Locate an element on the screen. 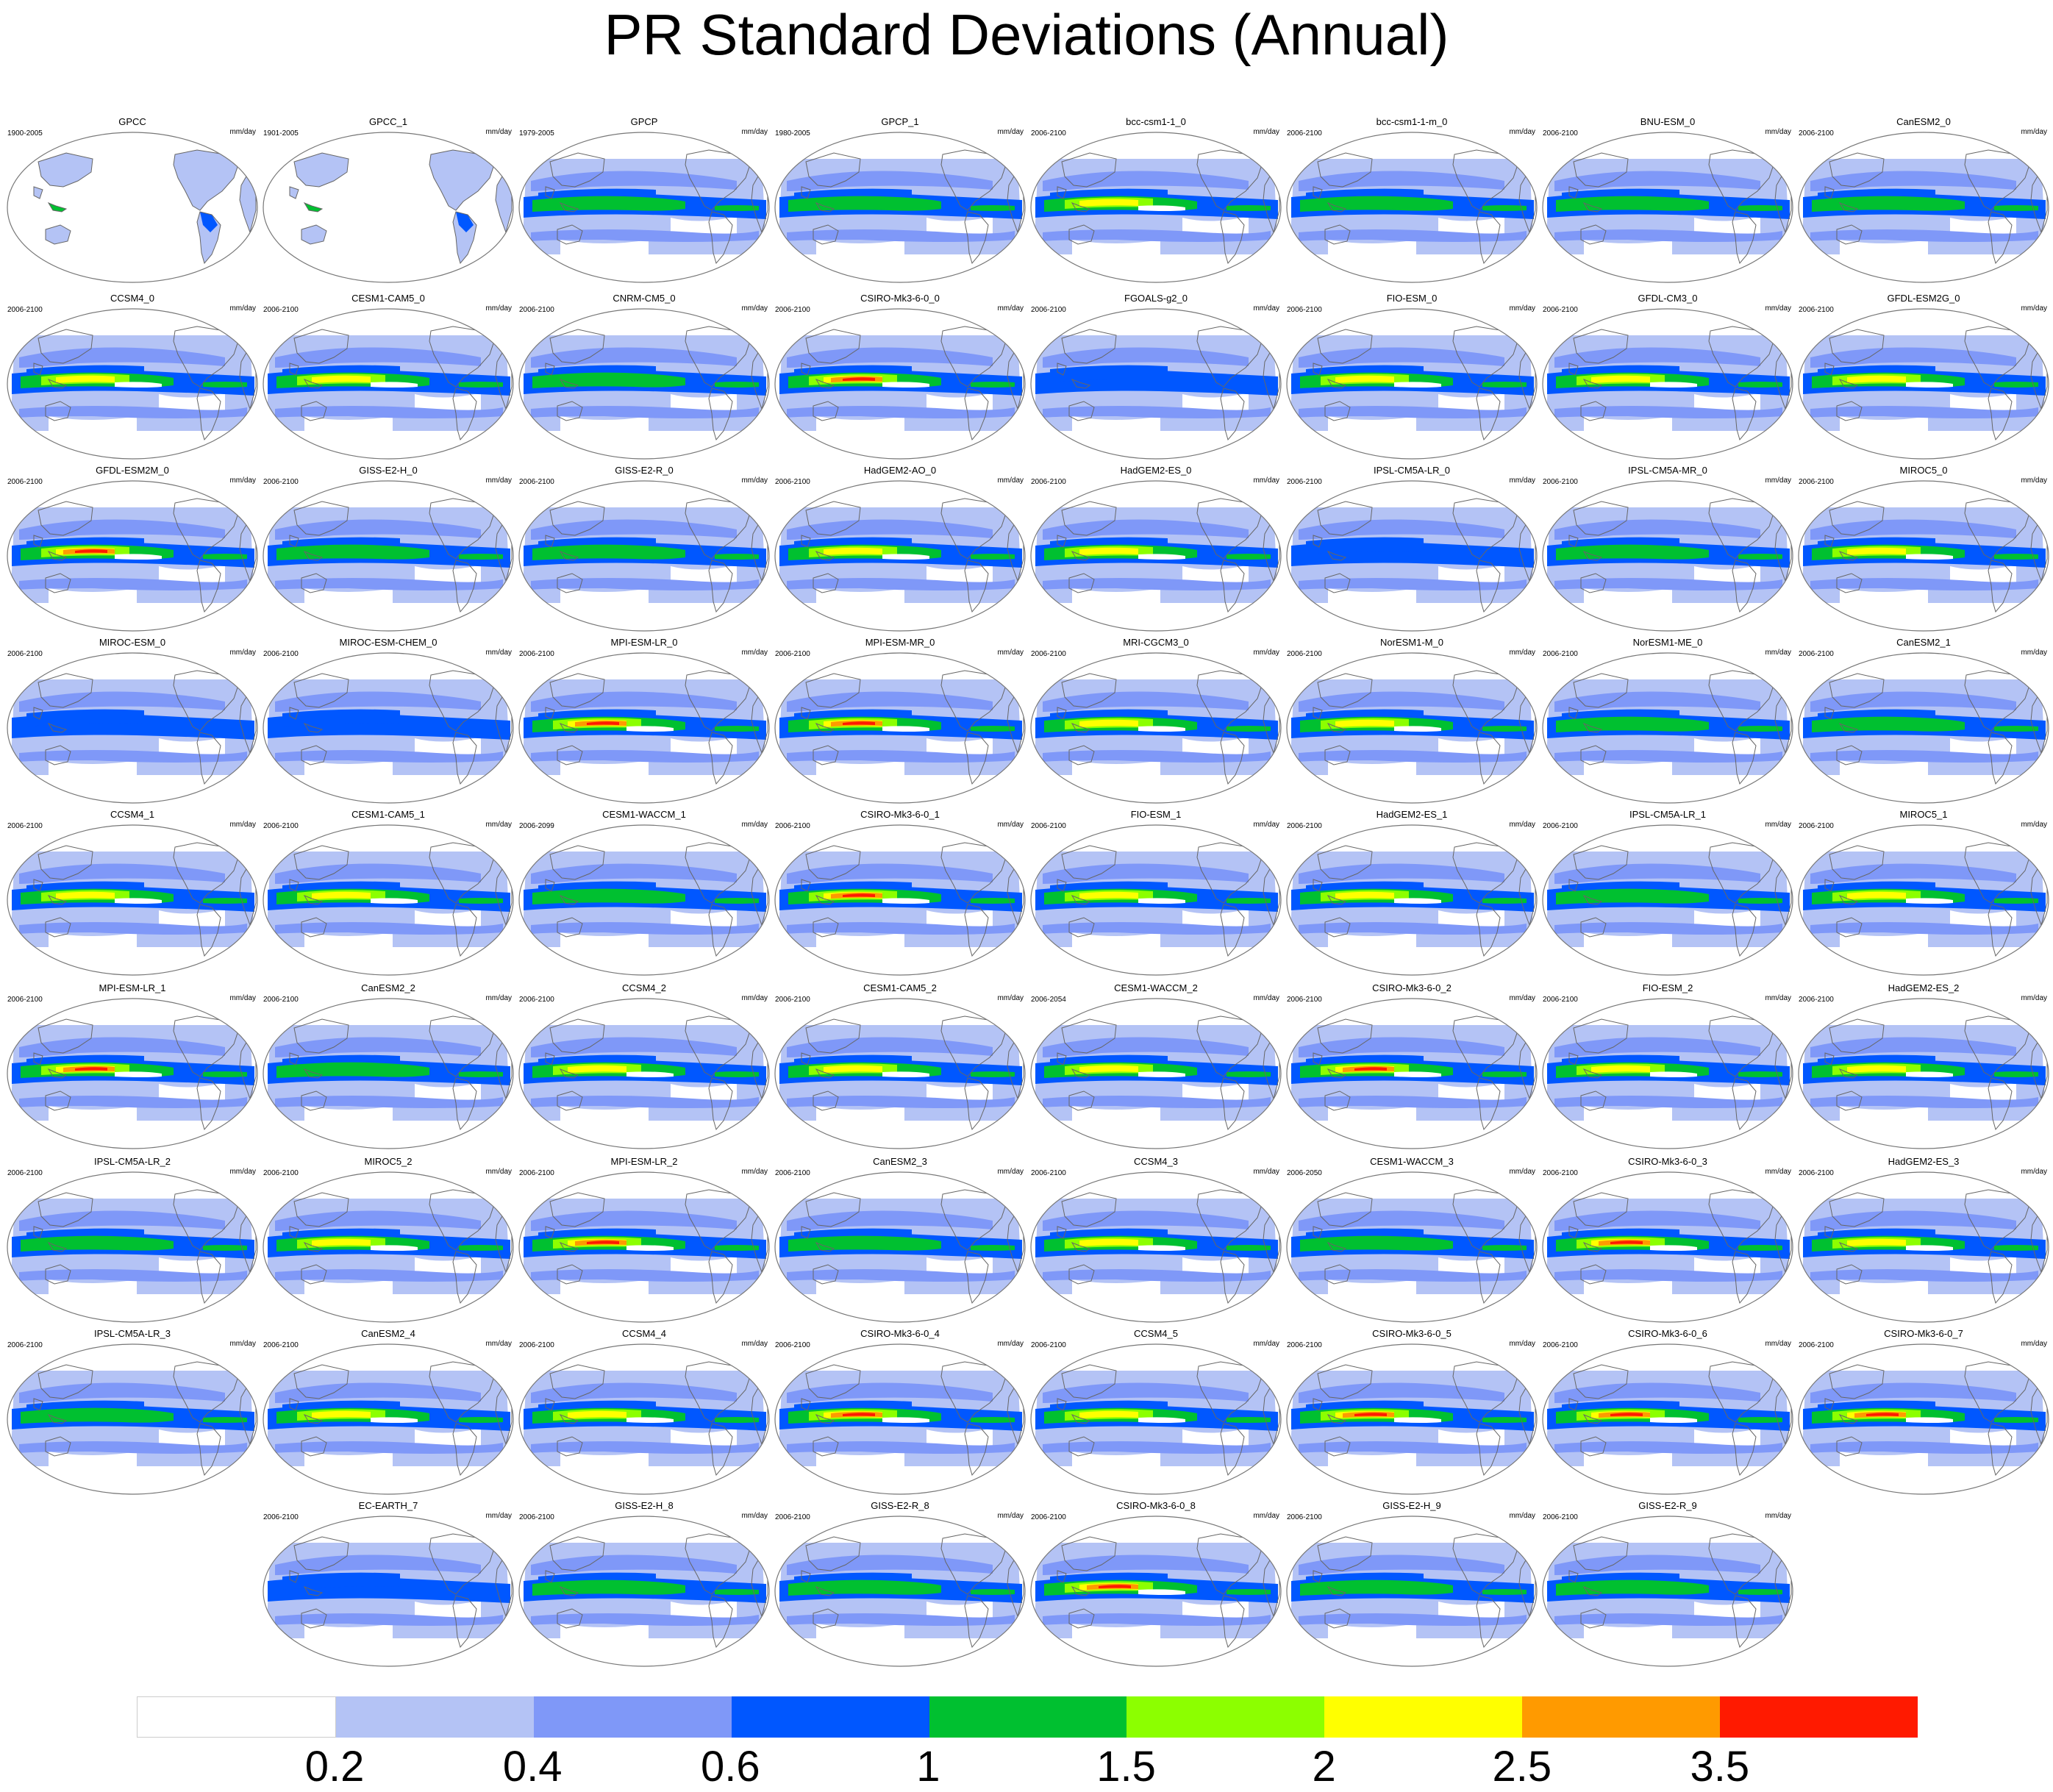 The height and width of the screenshot is (1792, 2053). map-panel: CSIRO-Mk3-6-0_4 2006-2100 mm/day is located at coordinates (900, 1413).